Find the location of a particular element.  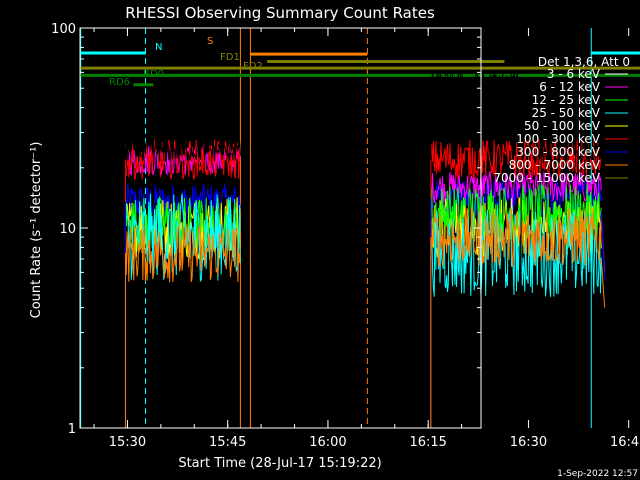

legend-entry-label: 25 - 50 keV is located at coordinates (566, 113).